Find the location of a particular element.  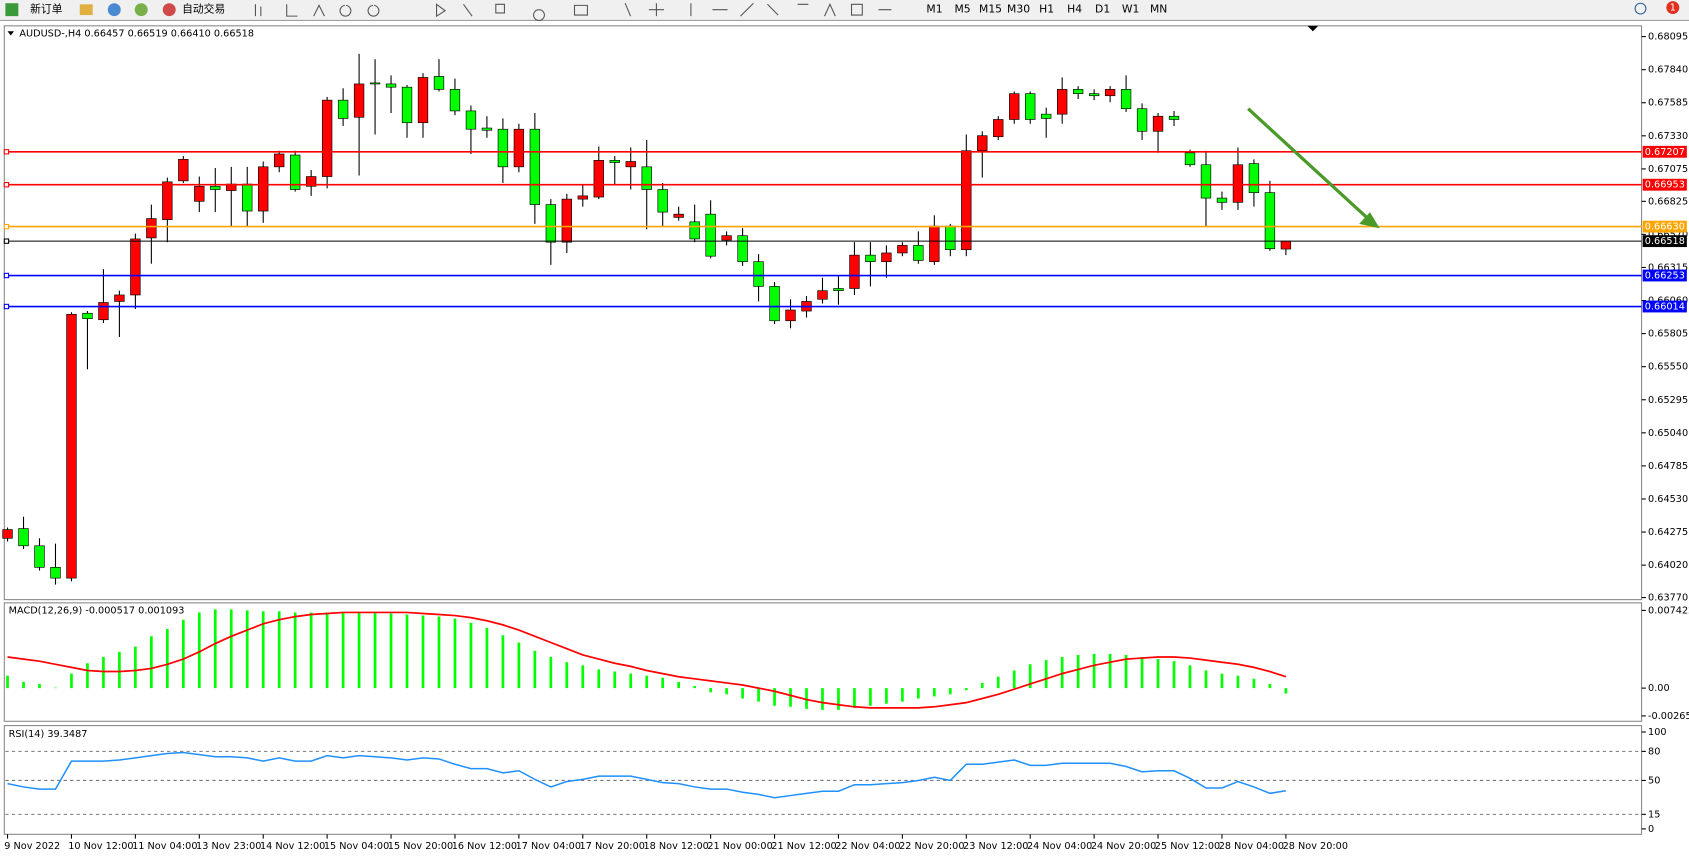

y-tick-label: 0.64785 is located at coordinates (1668, 466).